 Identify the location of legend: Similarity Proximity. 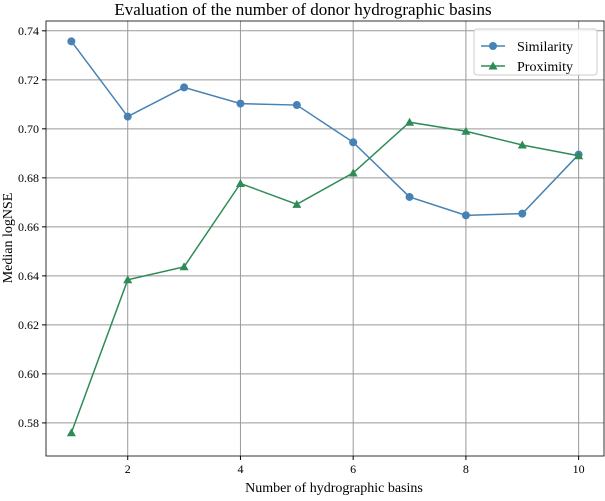
(535, 52).